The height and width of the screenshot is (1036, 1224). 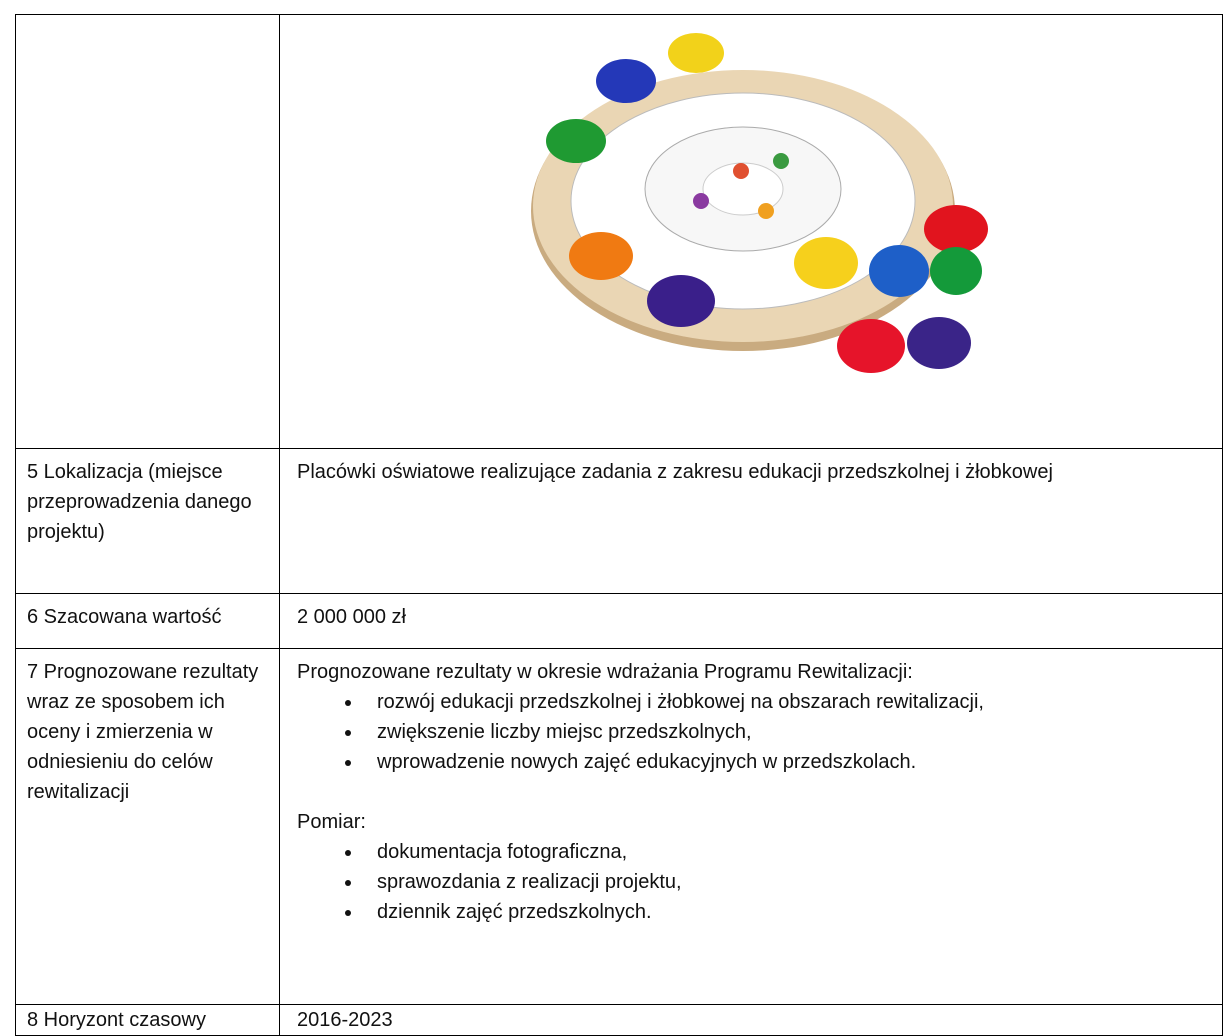 I want to click on game-board-image, so click(x=759, y=203).